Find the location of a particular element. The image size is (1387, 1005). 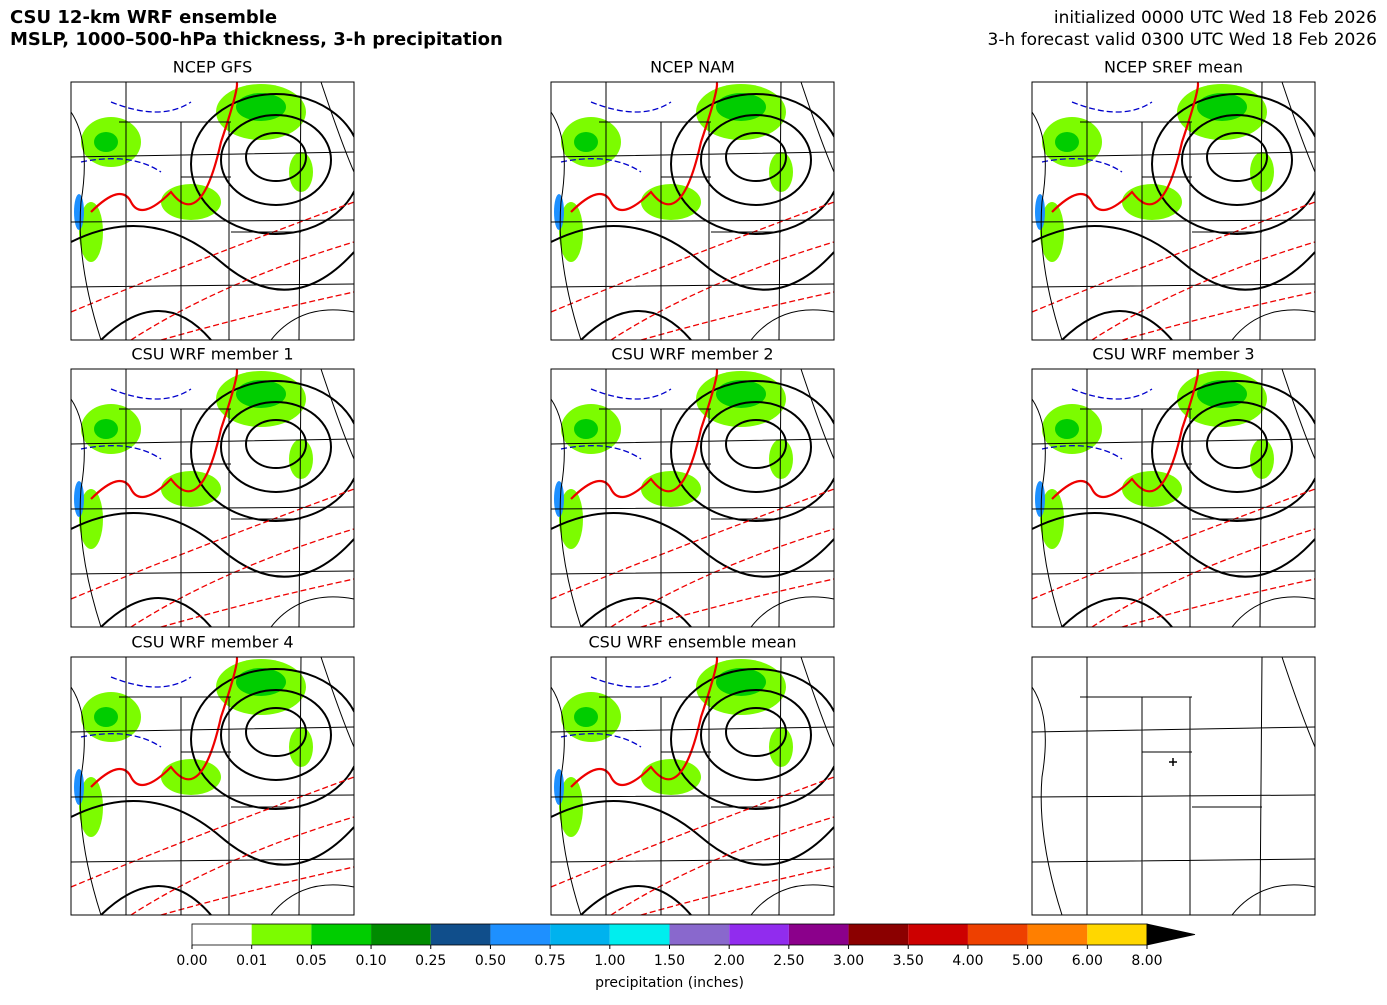

colorbar-tick-label: 2.00 is located at coordinates (729, 961).